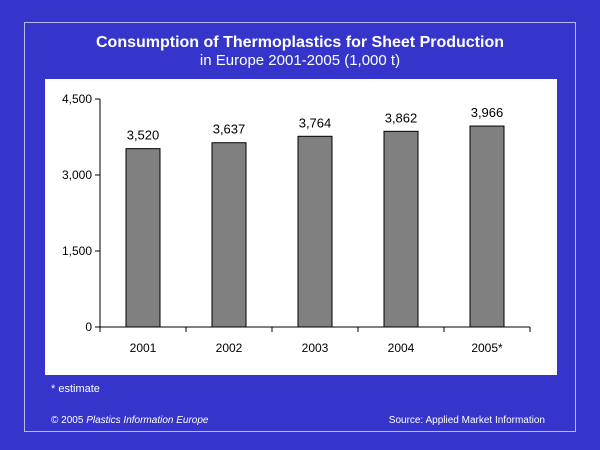  I want to click on x-tick-label: 2005*, so click(487, 348).